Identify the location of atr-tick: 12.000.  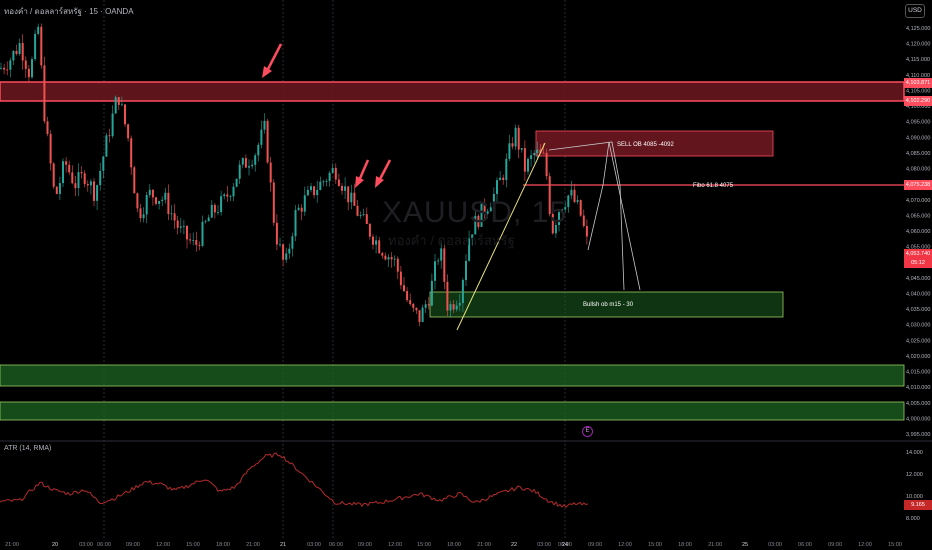
(914, 475).